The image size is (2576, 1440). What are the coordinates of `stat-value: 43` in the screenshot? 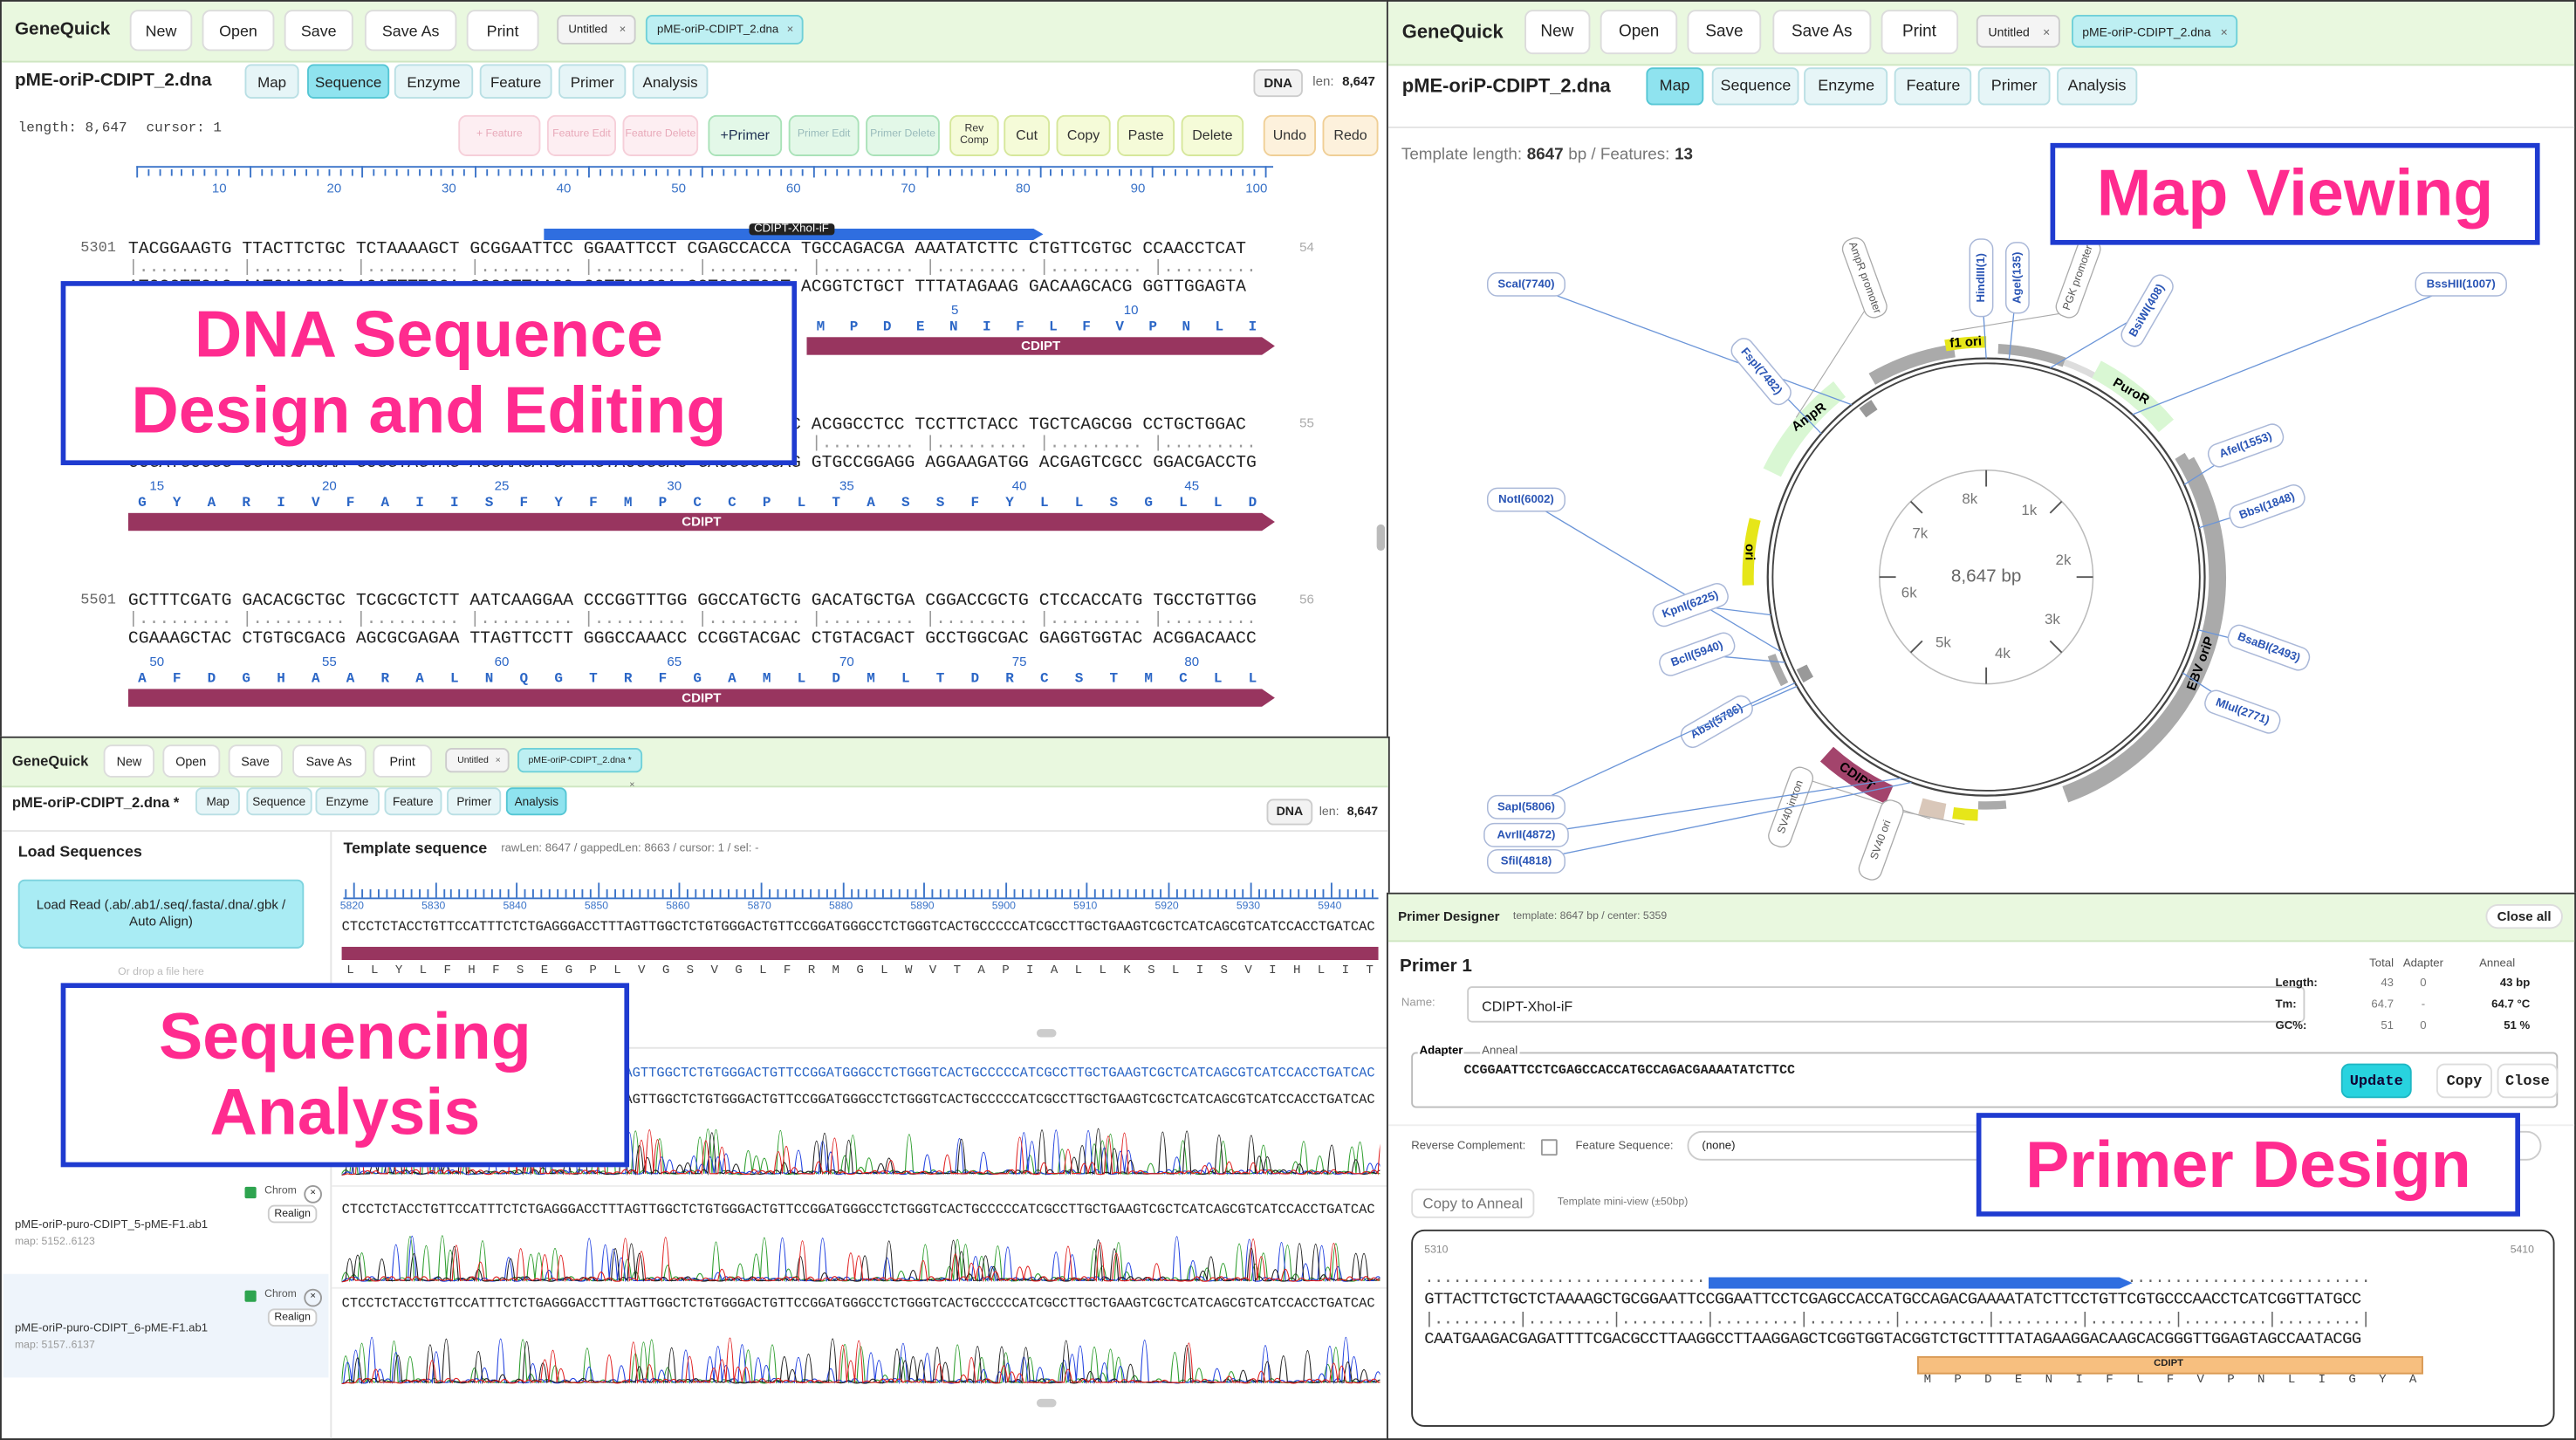 It's located at (2387, 983).